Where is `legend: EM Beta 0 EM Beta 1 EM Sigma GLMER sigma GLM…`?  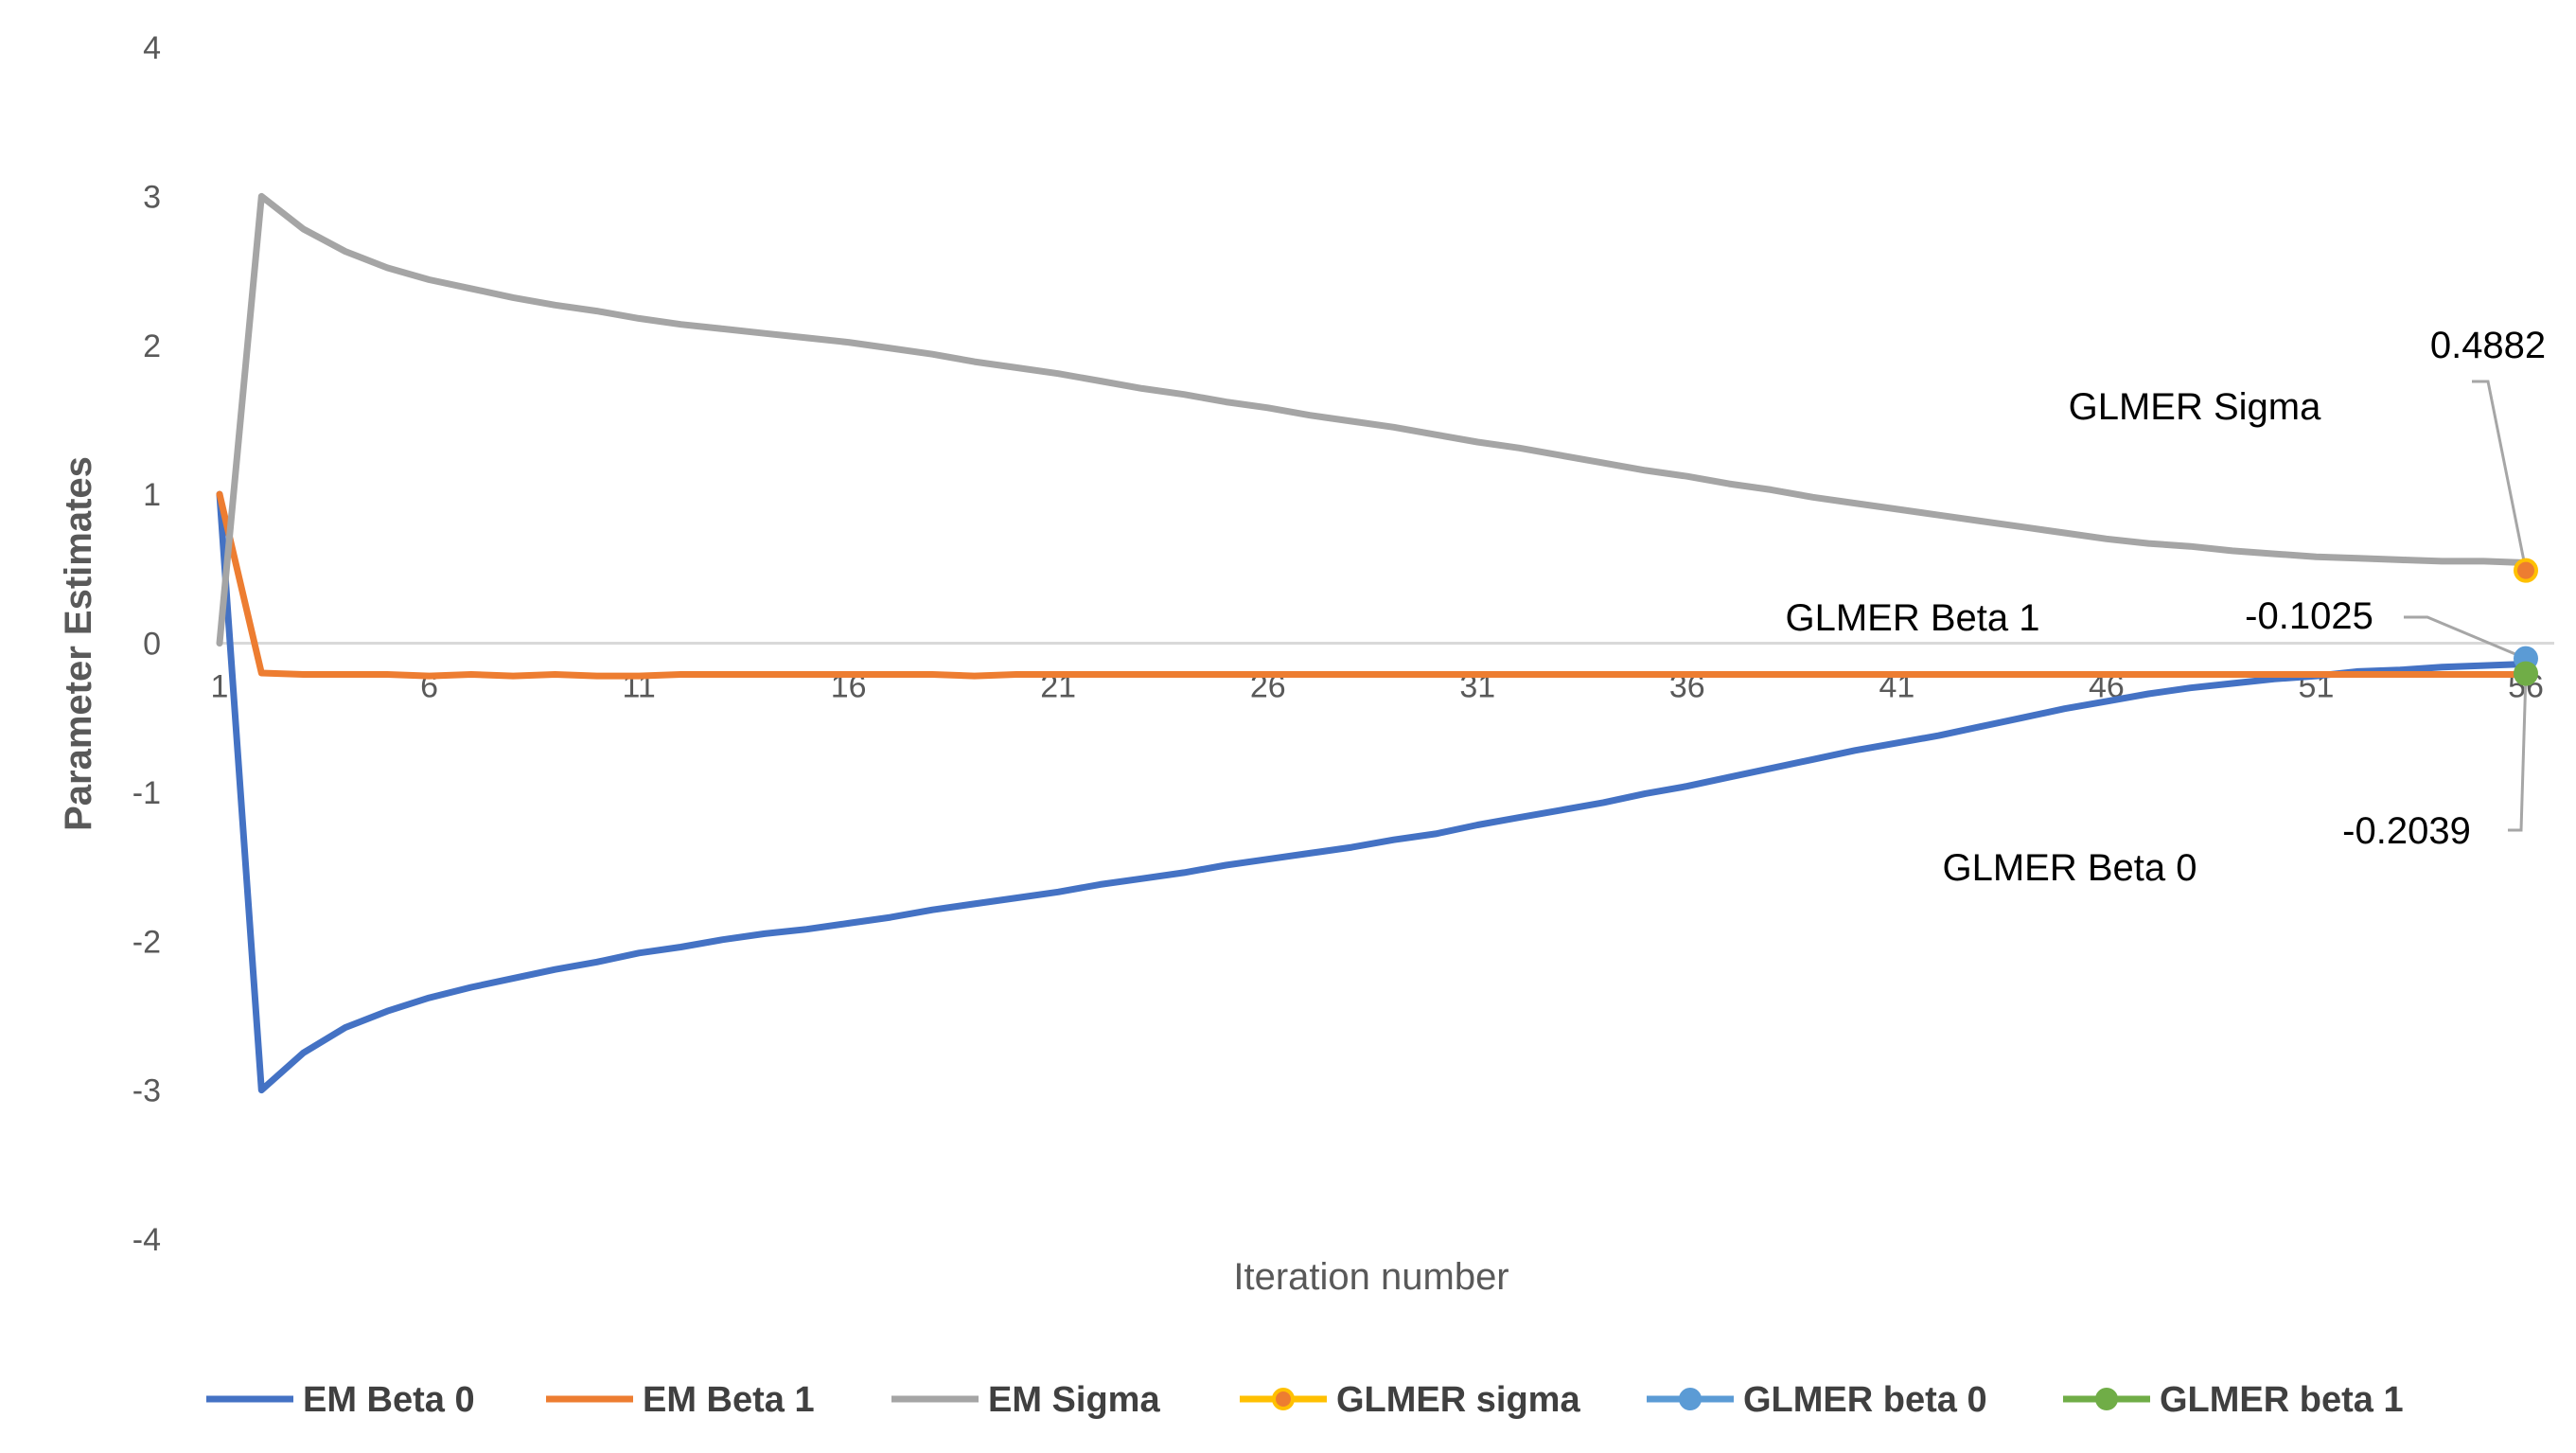
legend: EM Beta 0 EM Beta 1 EM Sigma GLMER sigma GLM… is located at coordinates (1305, 1400).